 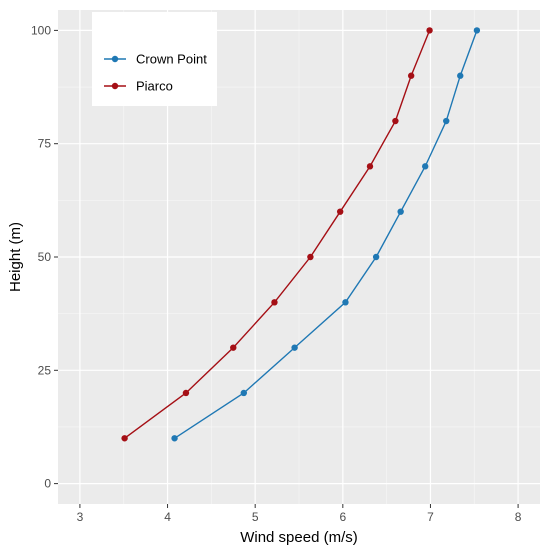 I want to click on y-axis-title: Height (m), so click(x=15, y=257).